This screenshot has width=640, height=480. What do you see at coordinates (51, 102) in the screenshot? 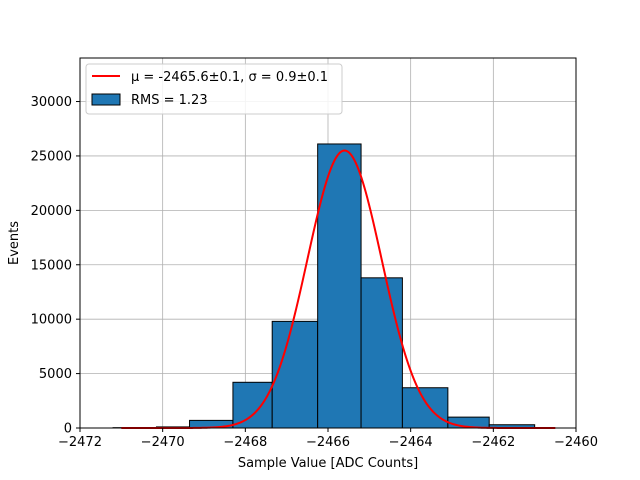
I see `y-tick-label: 30000` at bounding box center [51, 102].